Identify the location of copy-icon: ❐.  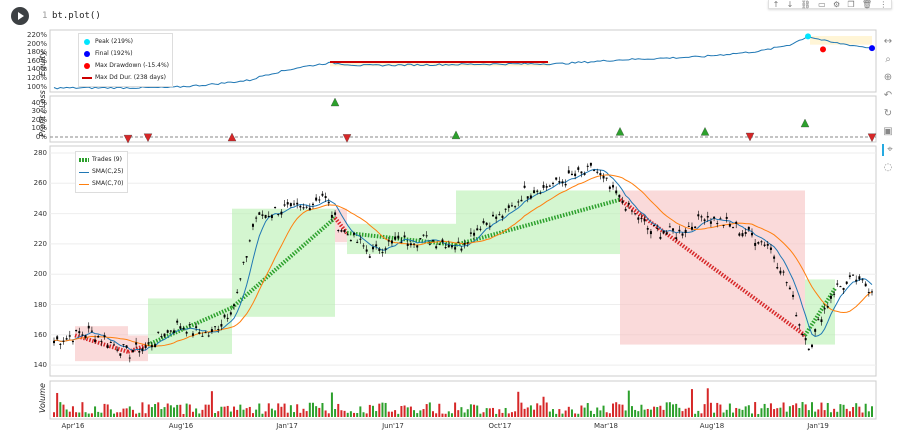
(851, 4).